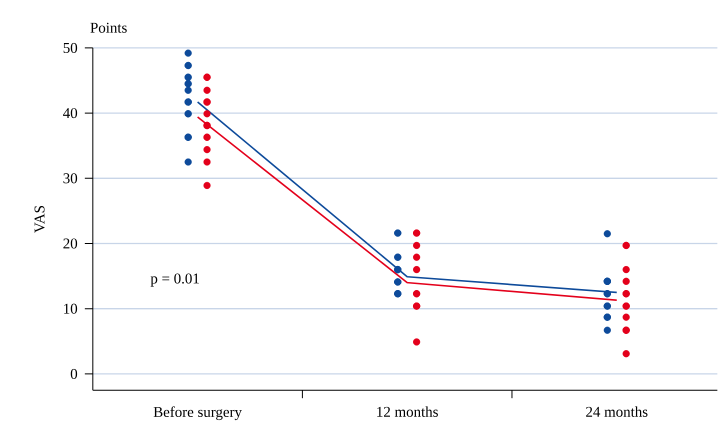  Describe the element at coordinates (108, 27) in the screenshot. I see `text: Points` at that location.